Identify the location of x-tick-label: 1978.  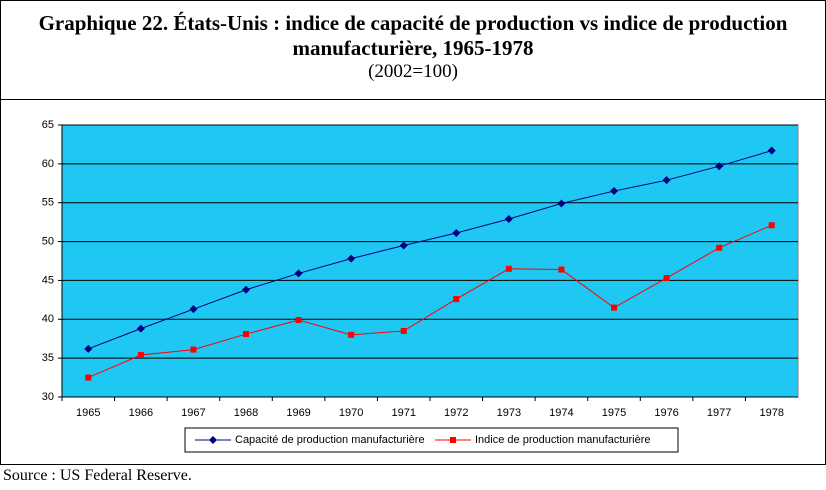
(771, 413).